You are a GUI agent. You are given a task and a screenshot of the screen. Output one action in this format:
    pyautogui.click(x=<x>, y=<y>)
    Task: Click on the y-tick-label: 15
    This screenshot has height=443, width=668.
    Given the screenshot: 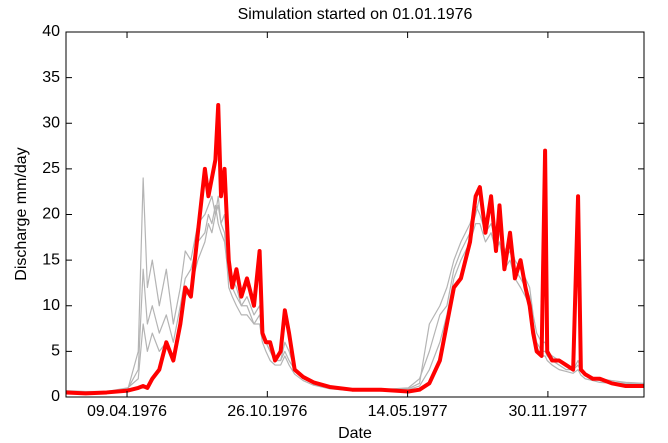 What is the action you would take?
    pyautogui.click(x=51, y=259)
    